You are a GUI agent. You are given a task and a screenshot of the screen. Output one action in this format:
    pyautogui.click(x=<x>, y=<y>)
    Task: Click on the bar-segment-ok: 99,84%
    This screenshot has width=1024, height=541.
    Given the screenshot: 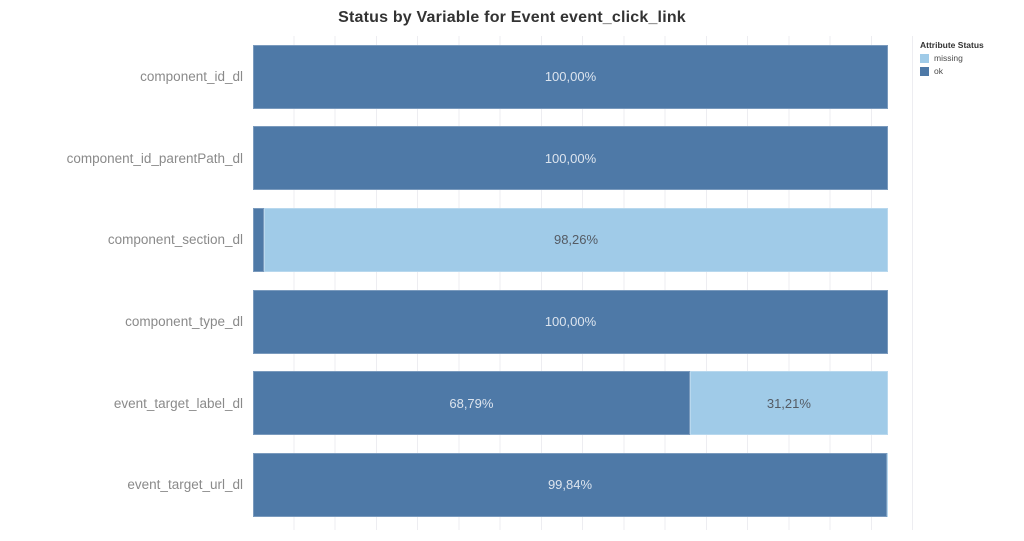 What is the action you would take?
    pyautogui.click(x=570, y=484)
    